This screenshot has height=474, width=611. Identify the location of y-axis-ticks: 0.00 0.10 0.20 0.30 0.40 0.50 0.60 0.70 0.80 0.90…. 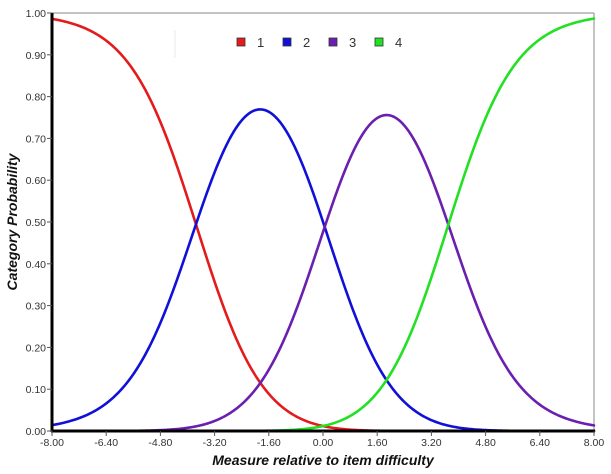
(39, 223).